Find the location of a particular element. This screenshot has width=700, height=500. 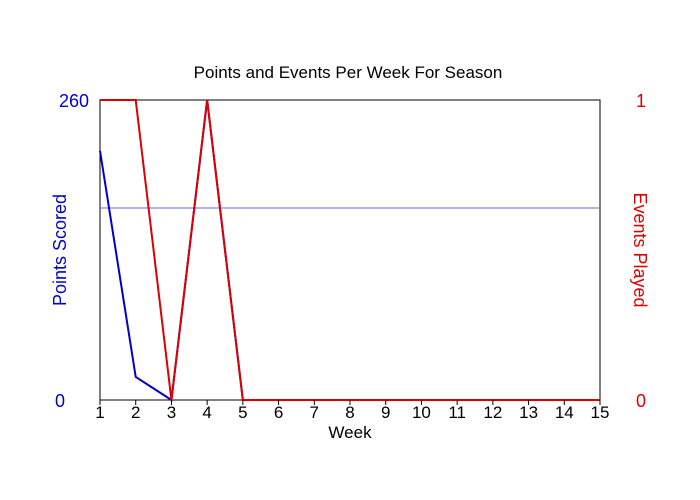

y-left-tick-min: 0 is located at coordinates (60, 401).